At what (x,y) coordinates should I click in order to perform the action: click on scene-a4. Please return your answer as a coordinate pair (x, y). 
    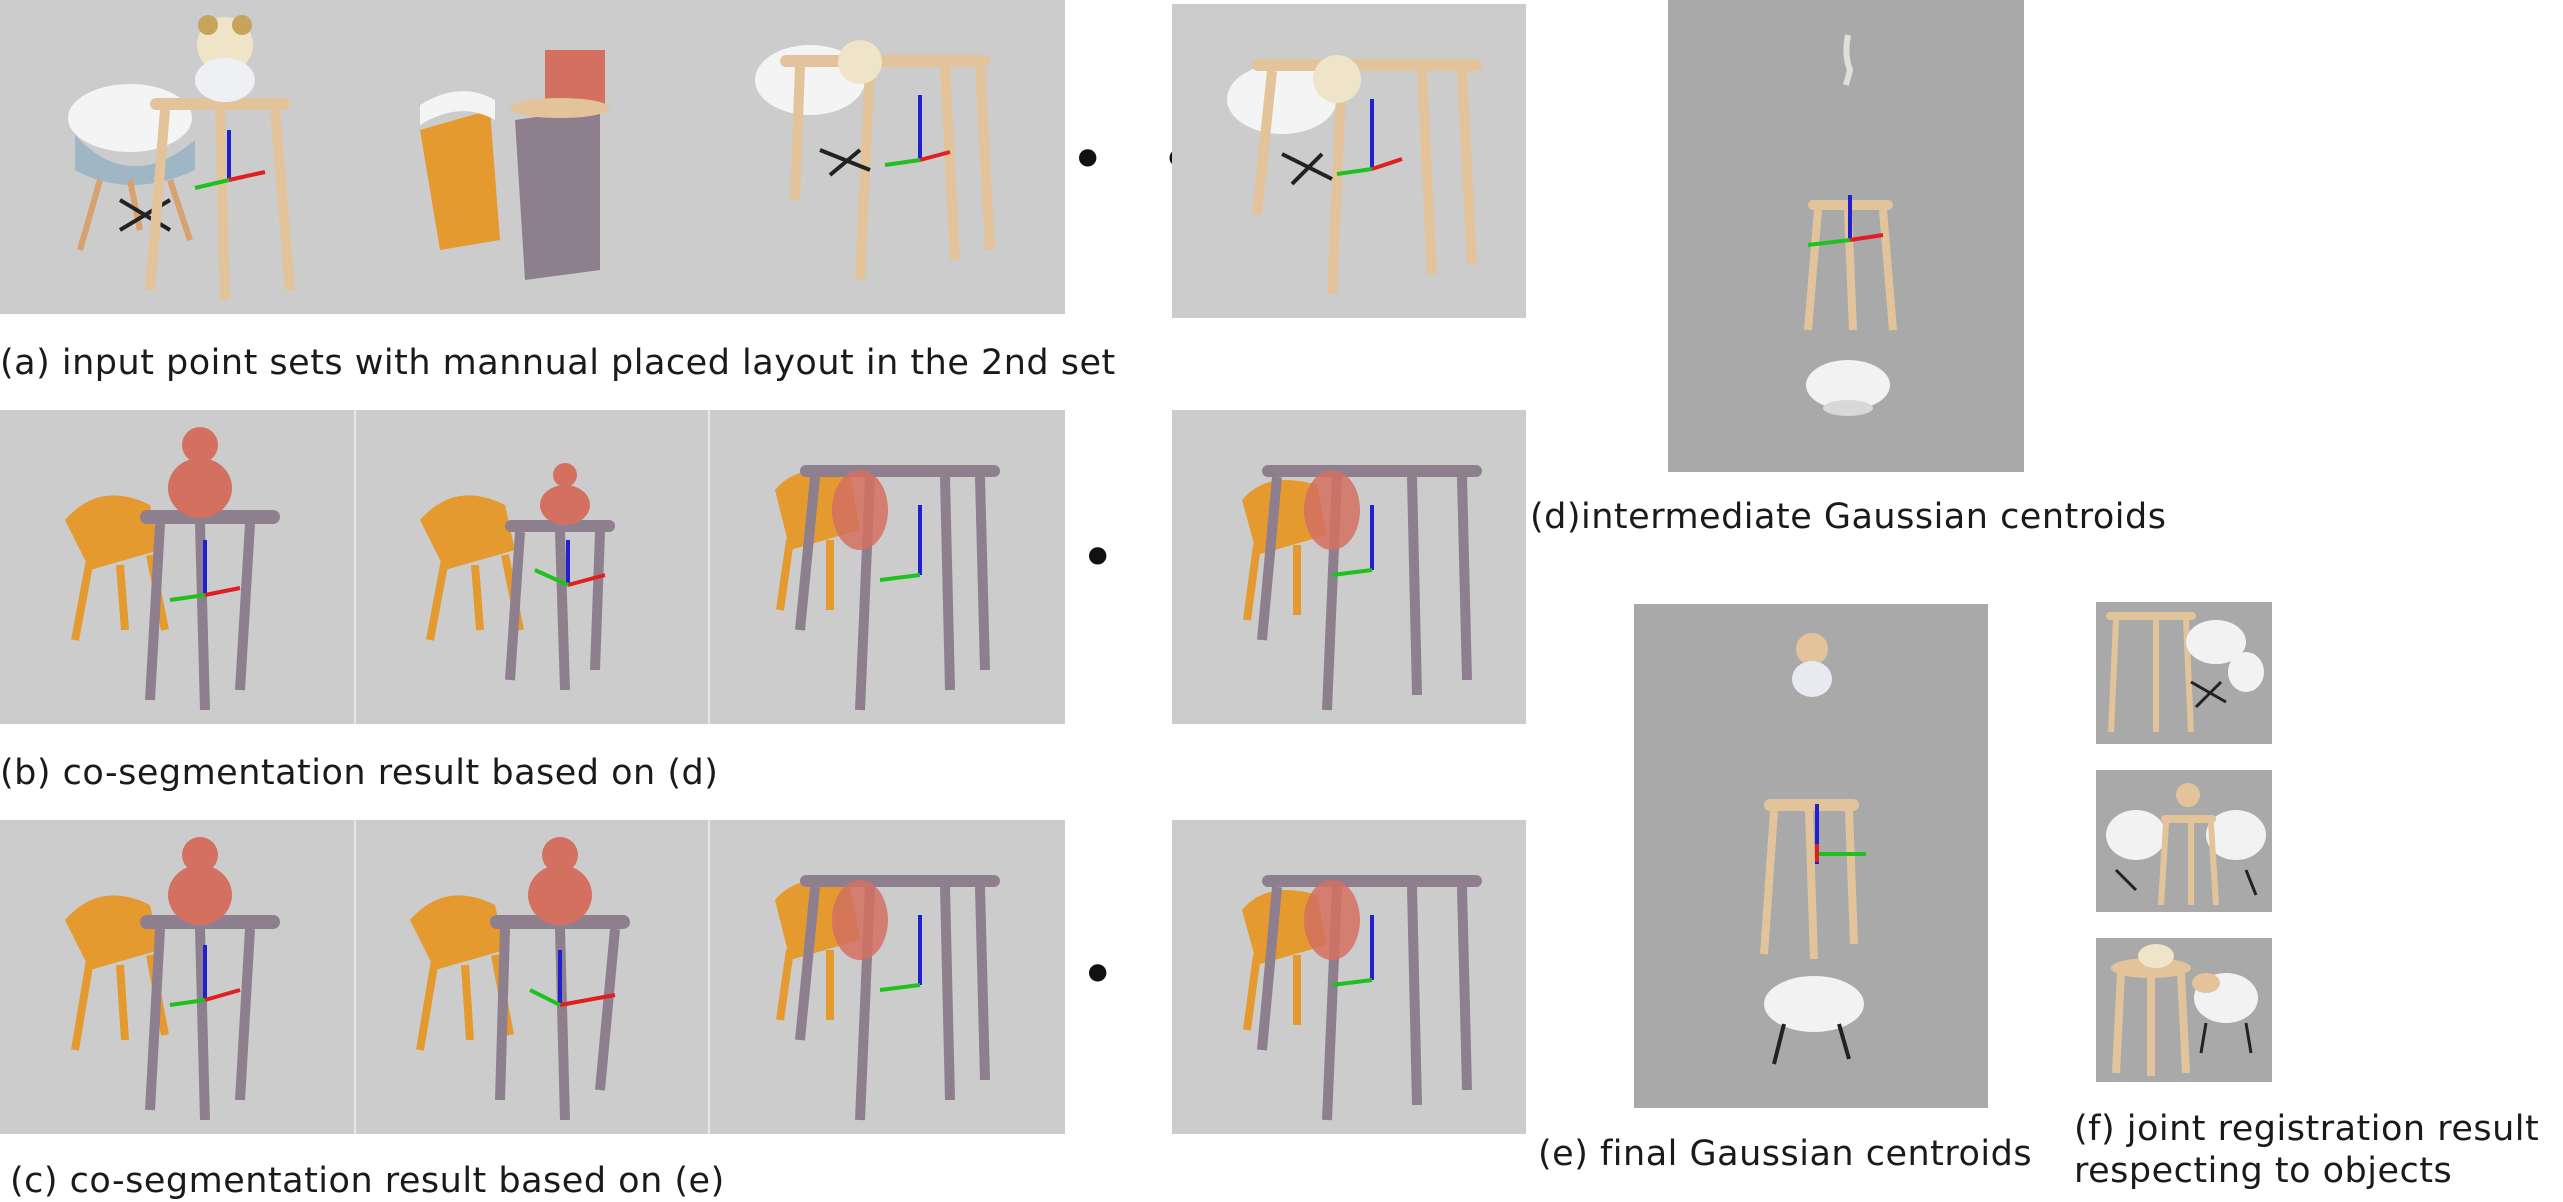
    Looking at the image, I should click on (1354, 175).